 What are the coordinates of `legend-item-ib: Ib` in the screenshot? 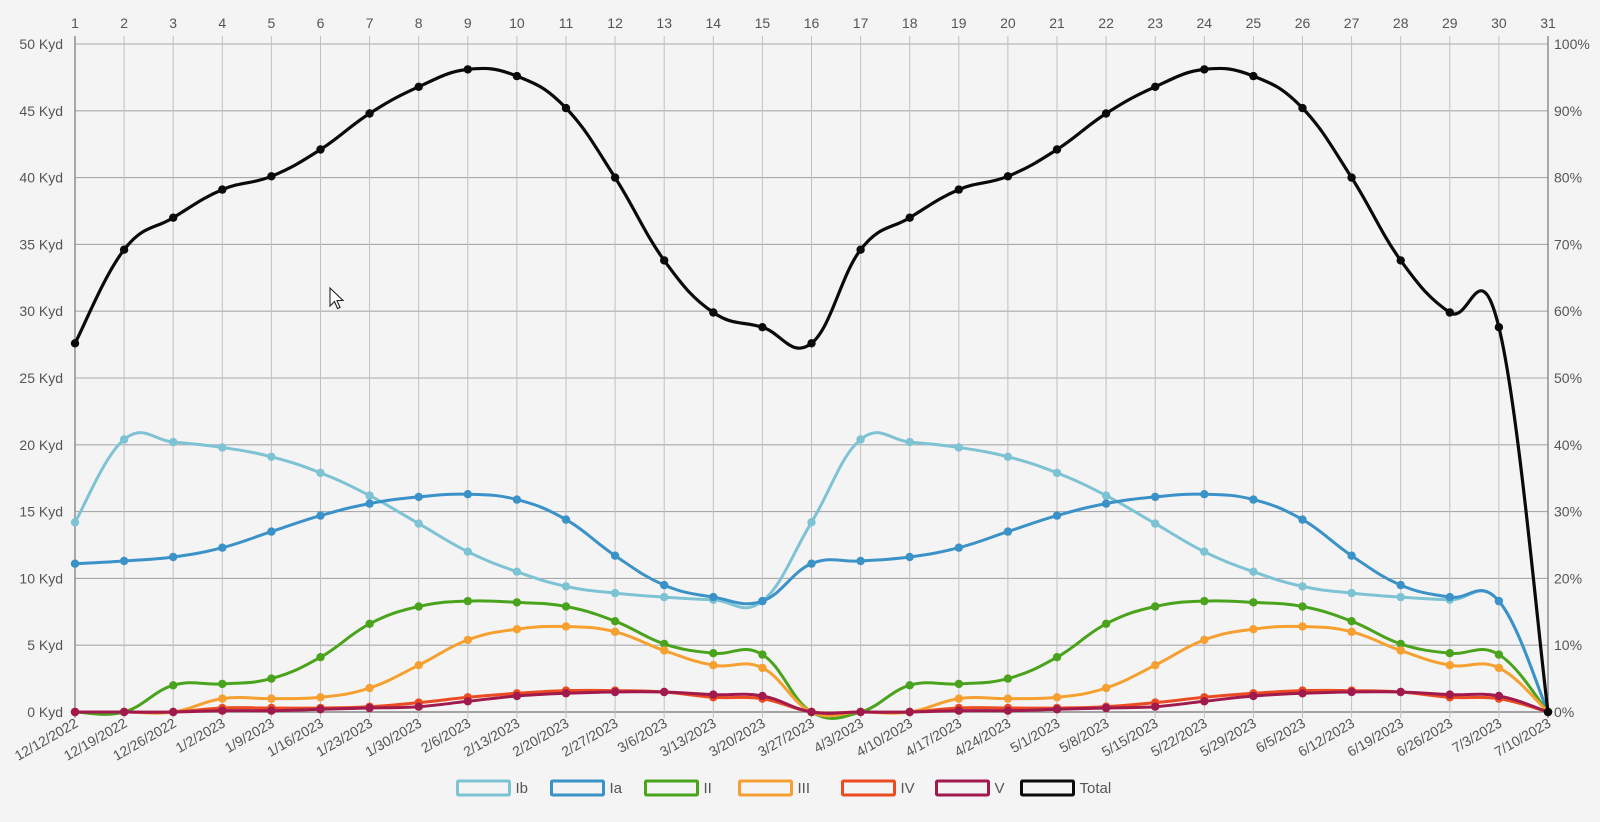 It's located at (492, 788).